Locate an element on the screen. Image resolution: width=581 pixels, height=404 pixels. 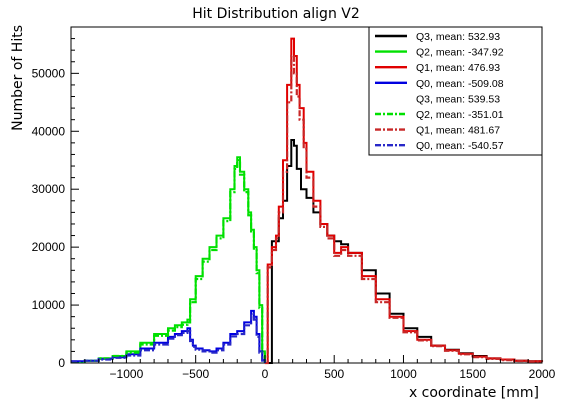
legend-box is located at coordinates (455, 91).